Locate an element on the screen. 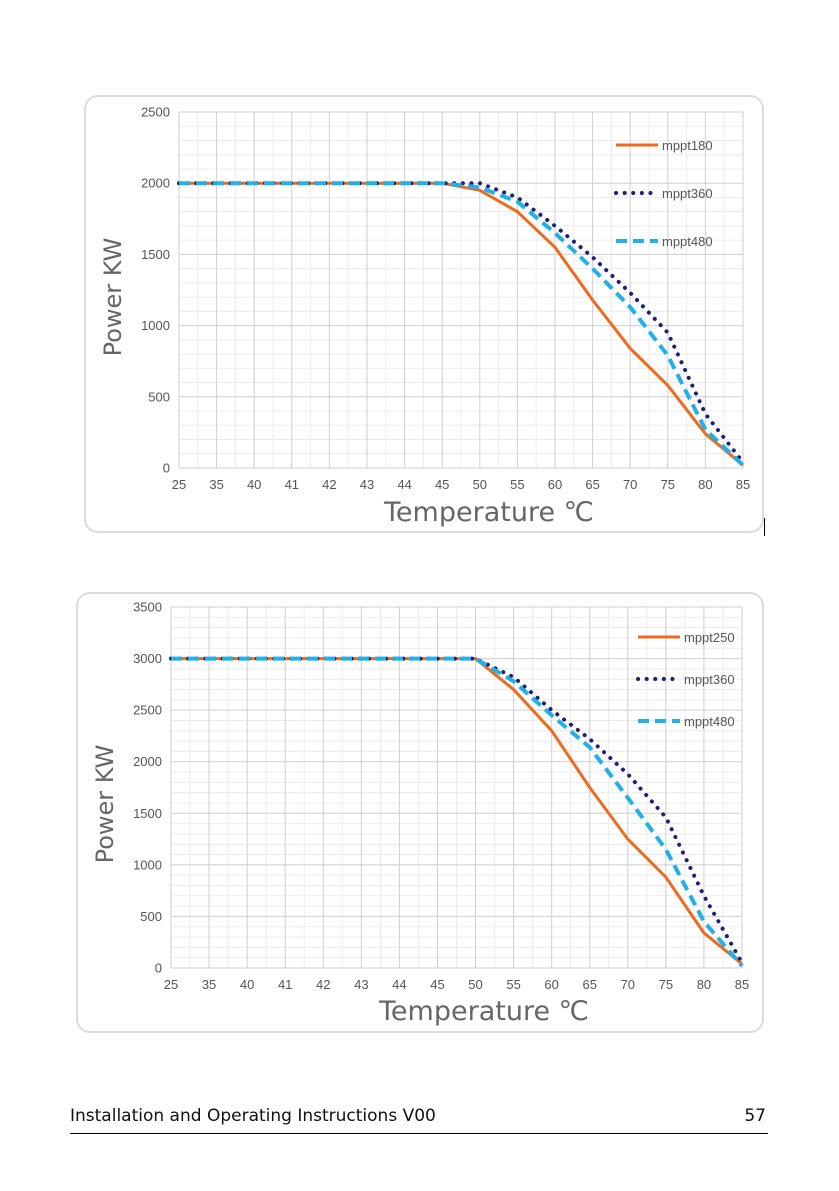 The width and height of the screenshot is (839, 1191). legend-label-mppt180: mppt180 is located at coordinates (687, 145).